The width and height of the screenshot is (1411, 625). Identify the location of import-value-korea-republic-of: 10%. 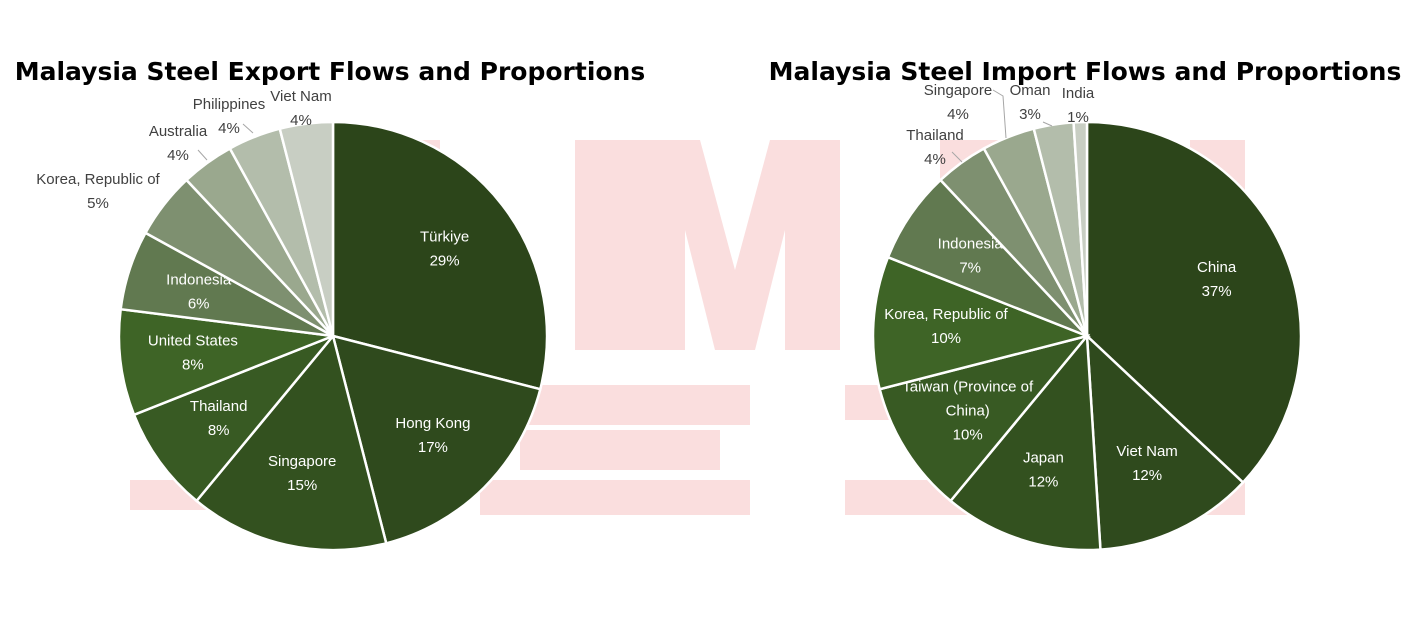
(946, 338).